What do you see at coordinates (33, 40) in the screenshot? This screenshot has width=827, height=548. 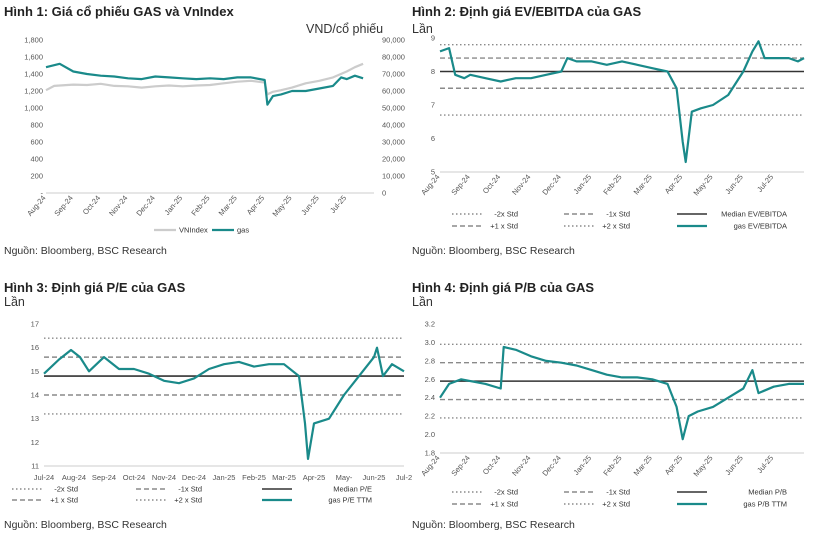 I see `y-tick-label: 1,800` at bounding box center [33, 40].